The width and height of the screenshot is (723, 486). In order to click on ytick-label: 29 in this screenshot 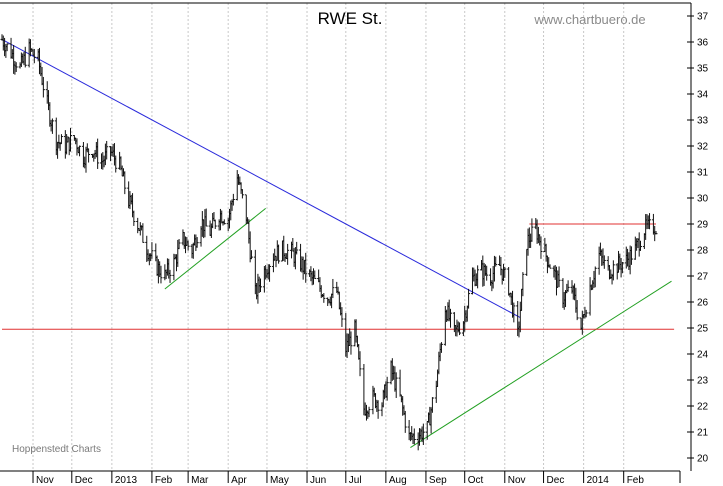, I will do `click(703, 225)`.